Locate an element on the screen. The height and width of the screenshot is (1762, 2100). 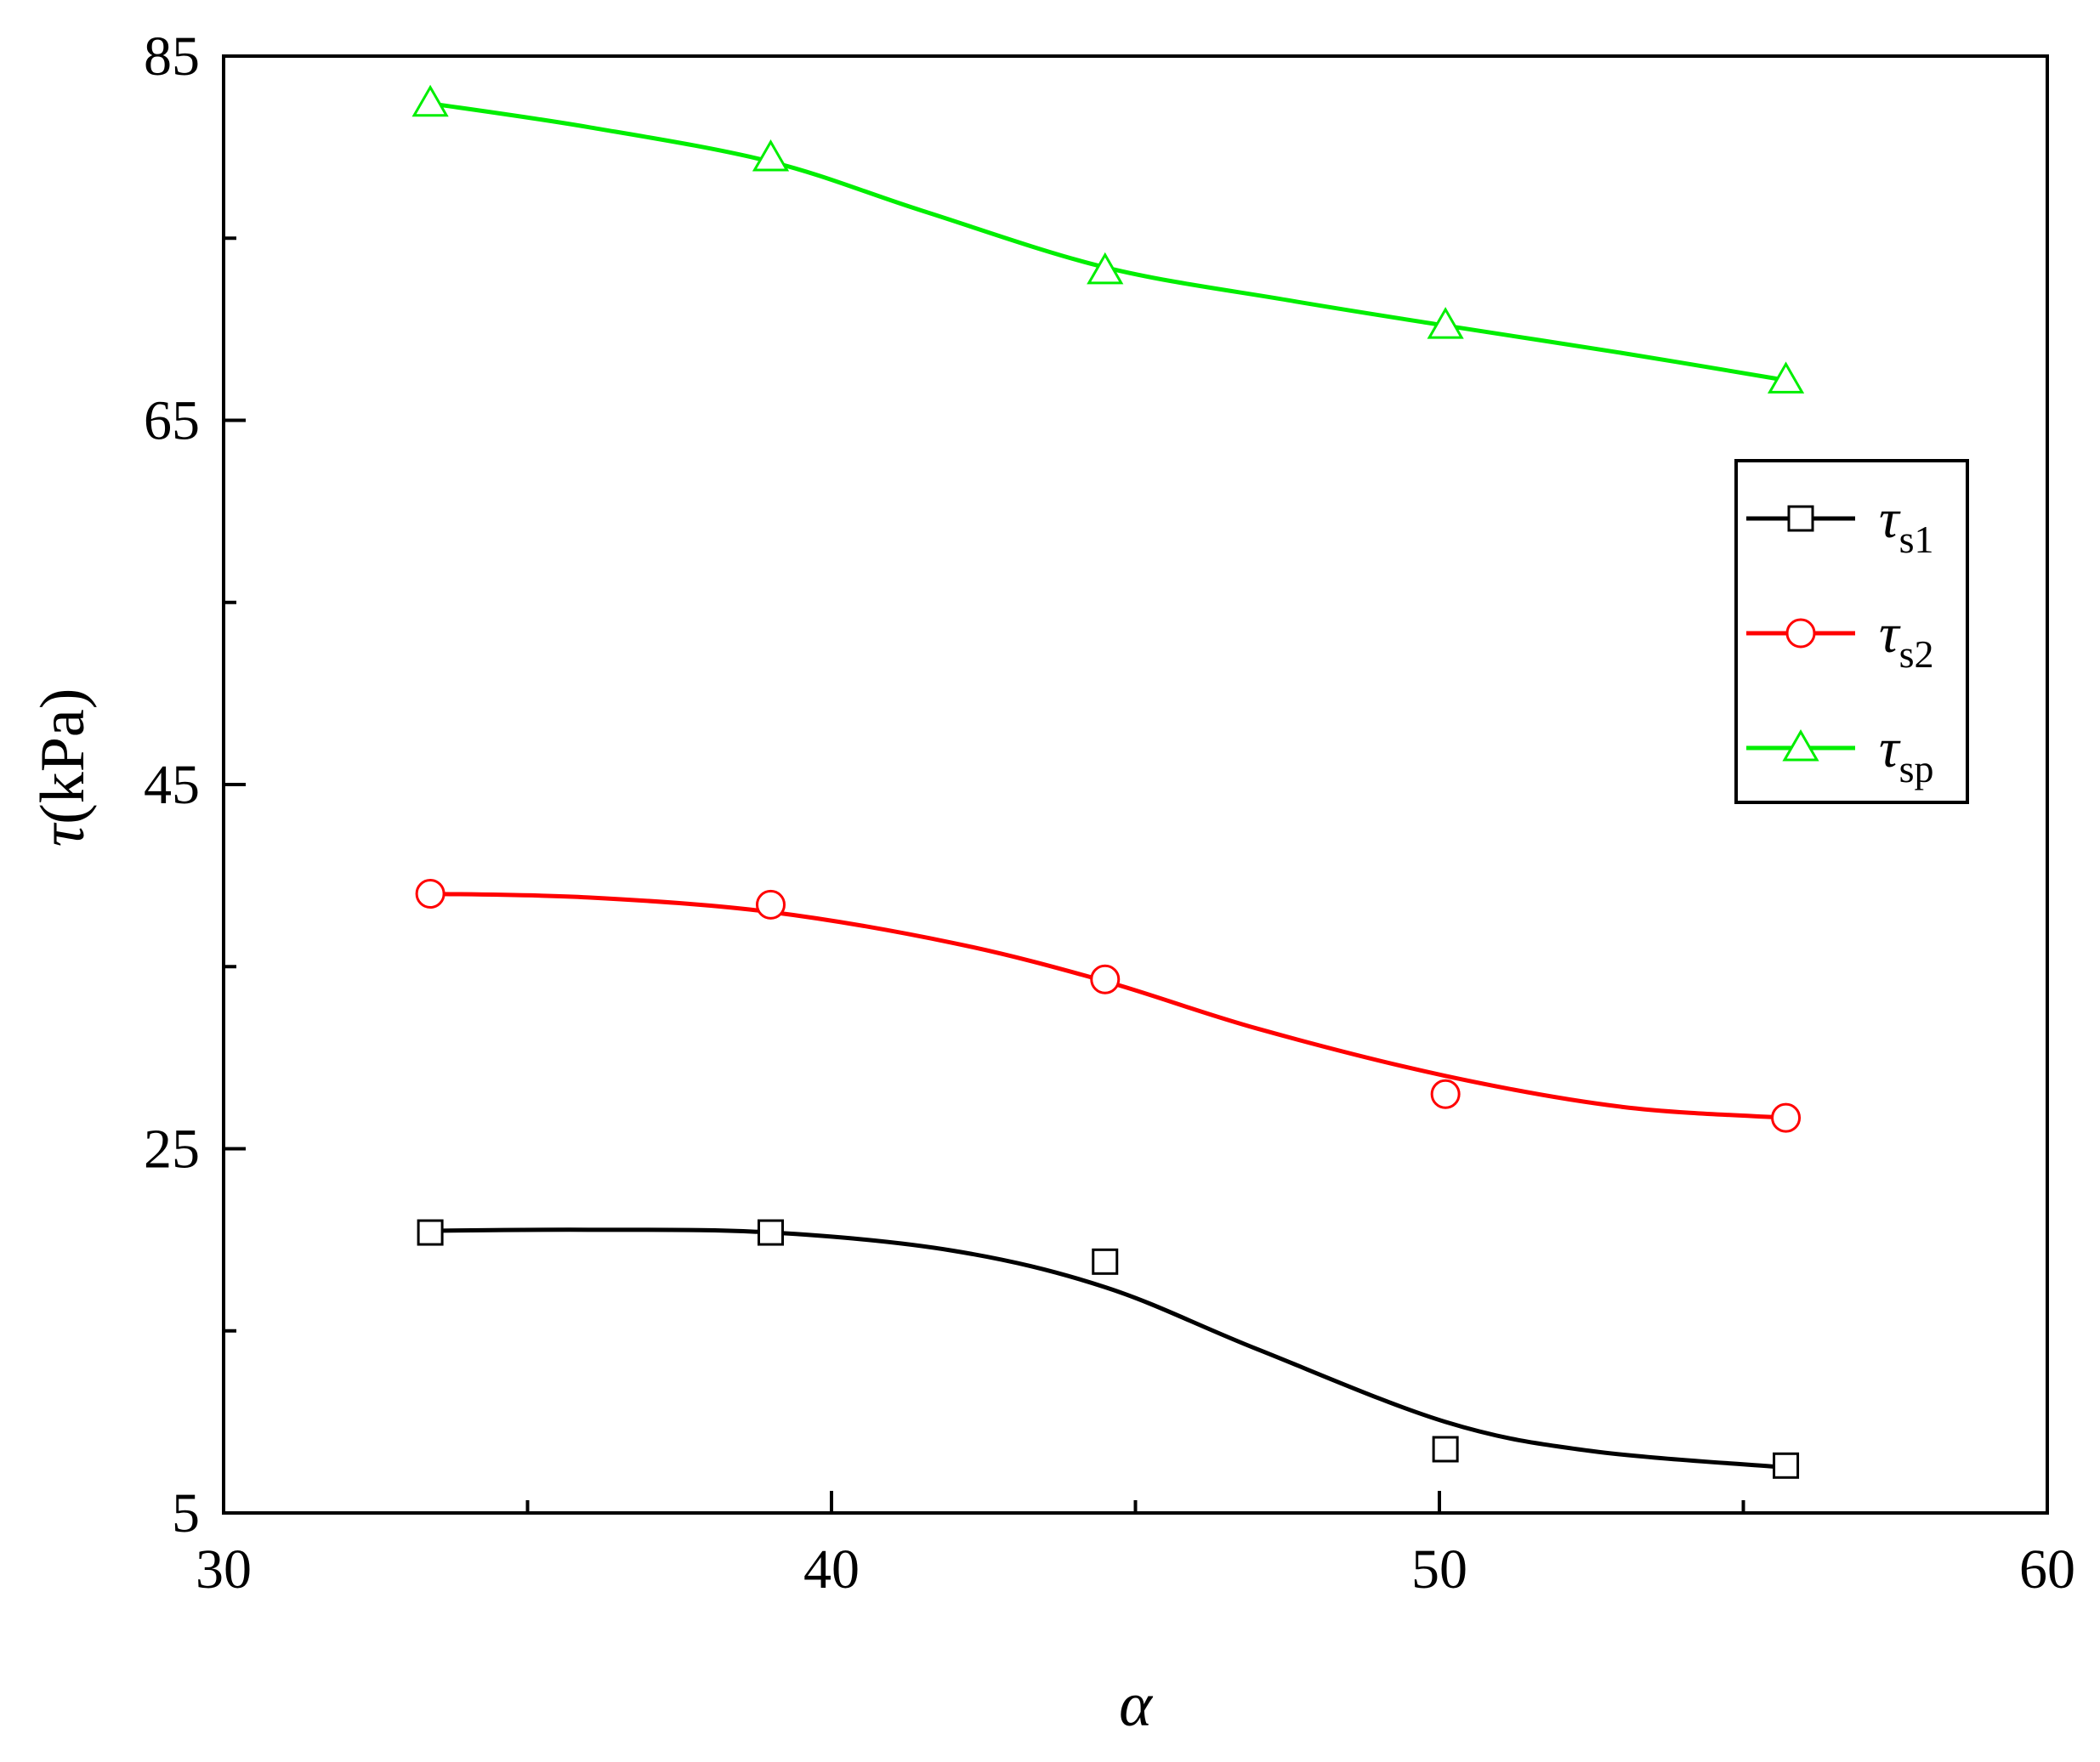
legend-label: τs2 is located at coordinates (1906, 639).